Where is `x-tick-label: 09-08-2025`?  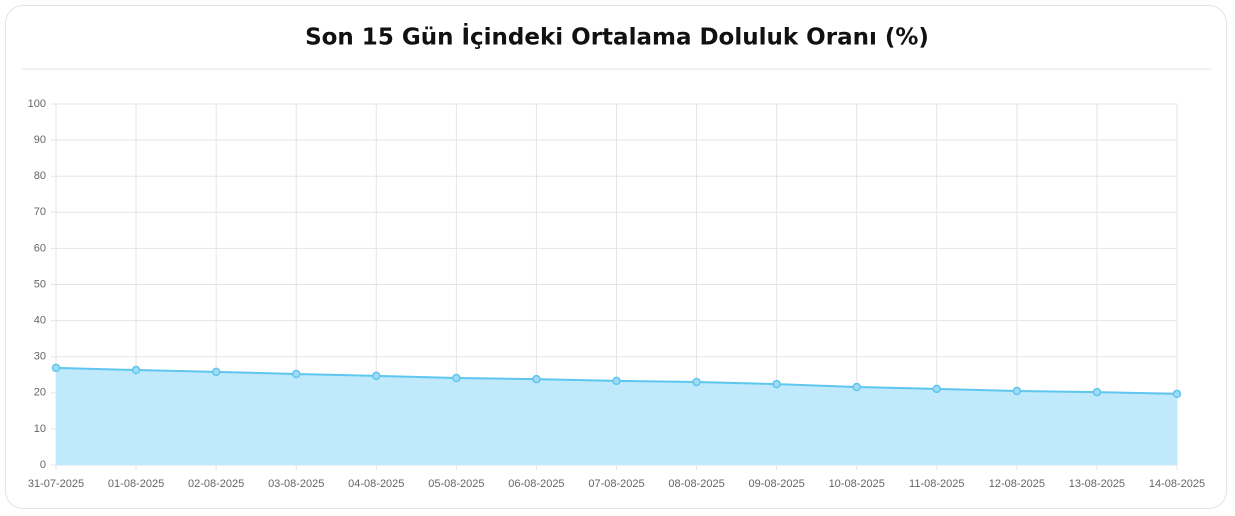
x-tick-label: 09-08-2025 is located at coordinates (777, 484).